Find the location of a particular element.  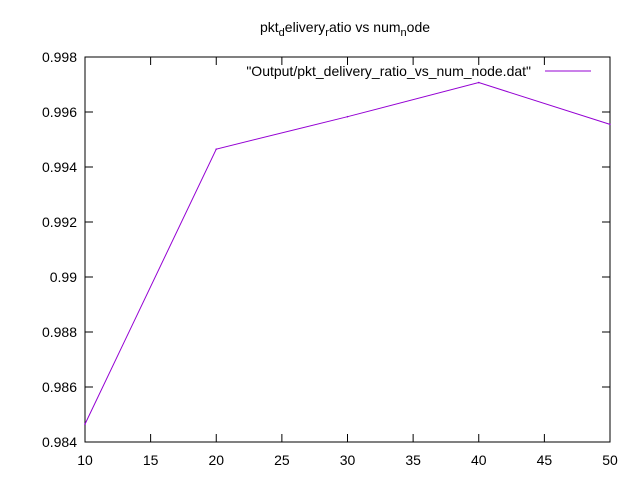

chart-title-part: r is located at coordinates (327, 33).